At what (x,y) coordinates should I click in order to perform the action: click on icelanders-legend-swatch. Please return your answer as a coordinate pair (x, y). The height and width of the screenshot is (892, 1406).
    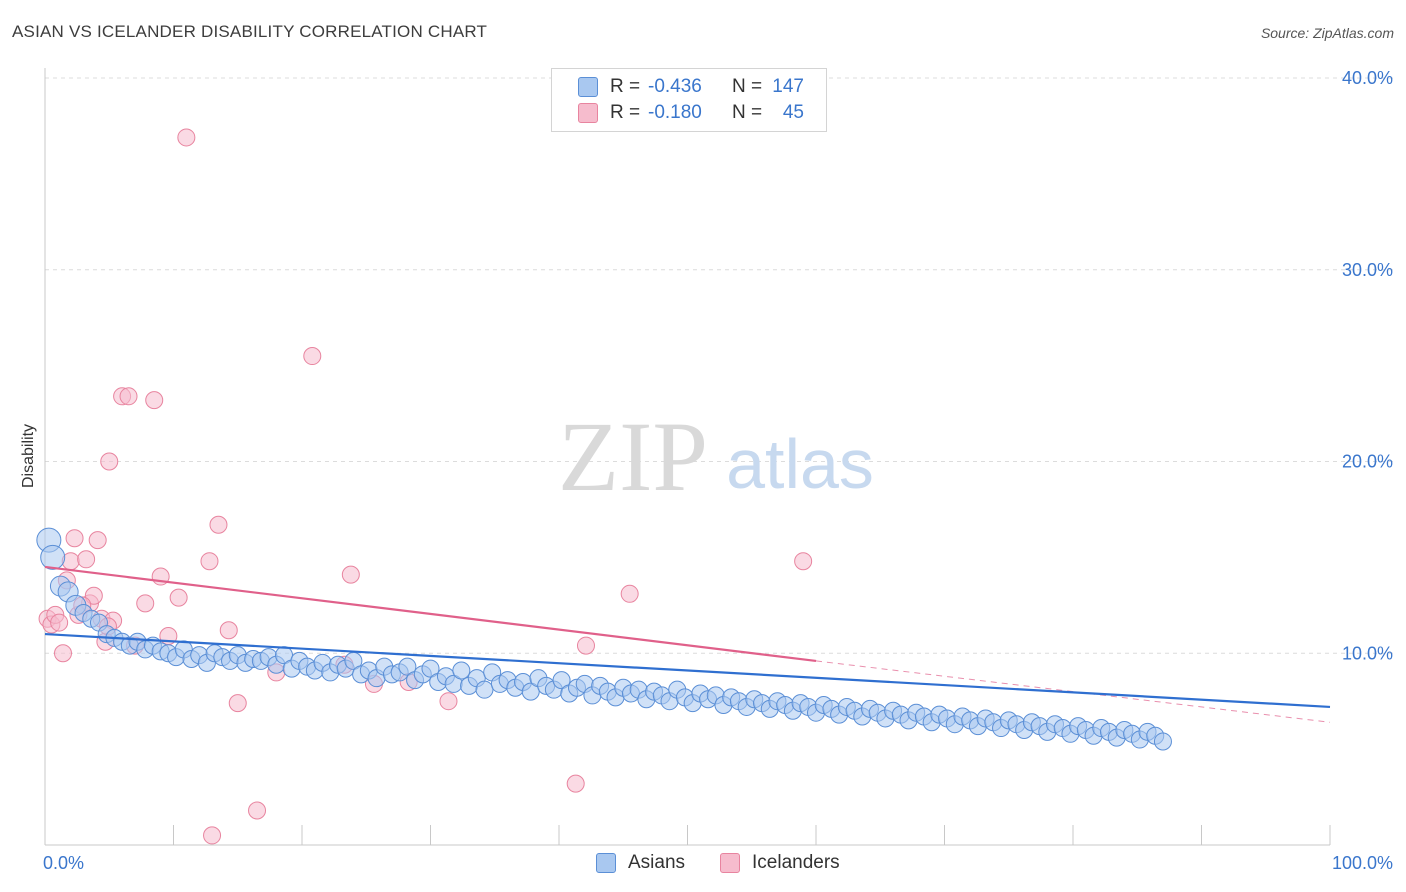
    Looking at the image, I should click on (730, 863).